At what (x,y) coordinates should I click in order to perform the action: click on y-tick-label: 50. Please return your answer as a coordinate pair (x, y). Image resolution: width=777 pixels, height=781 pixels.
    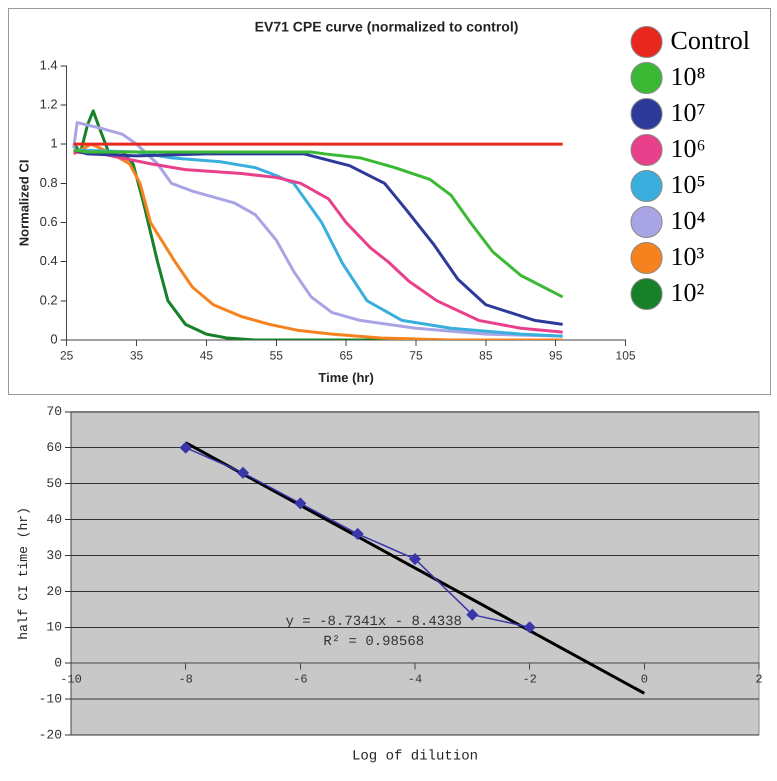
    Looking at the image, I should click on (54, 484).